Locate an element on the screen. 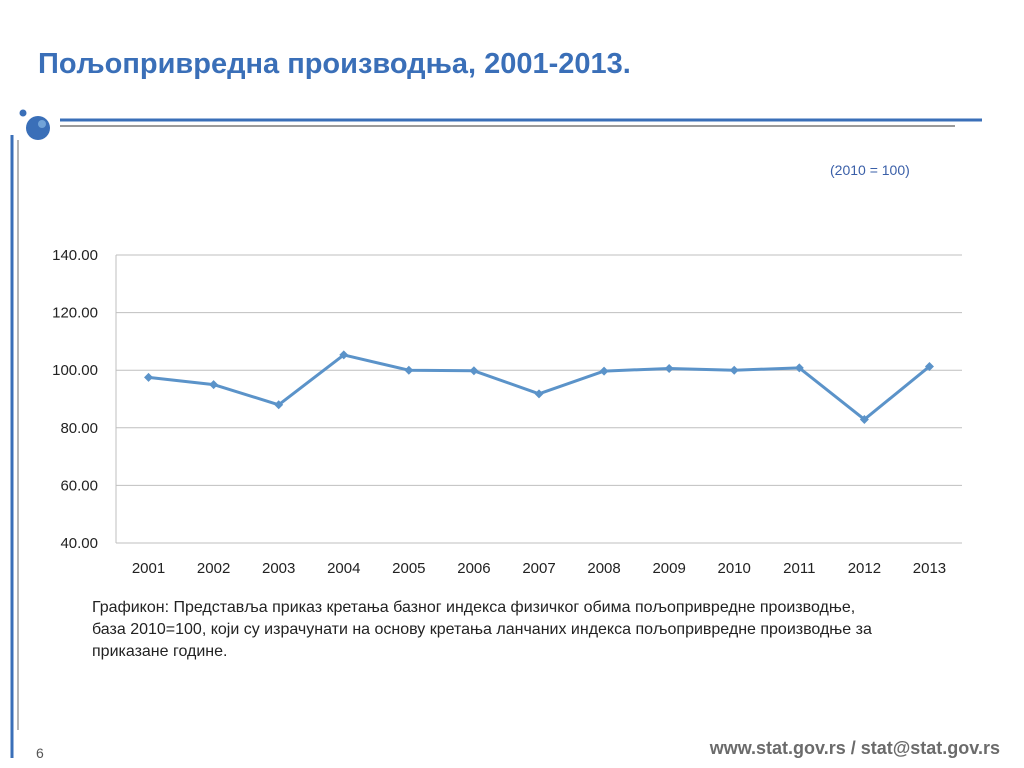  y-tick-label: 140.00 is located at coordinates (75, 255).